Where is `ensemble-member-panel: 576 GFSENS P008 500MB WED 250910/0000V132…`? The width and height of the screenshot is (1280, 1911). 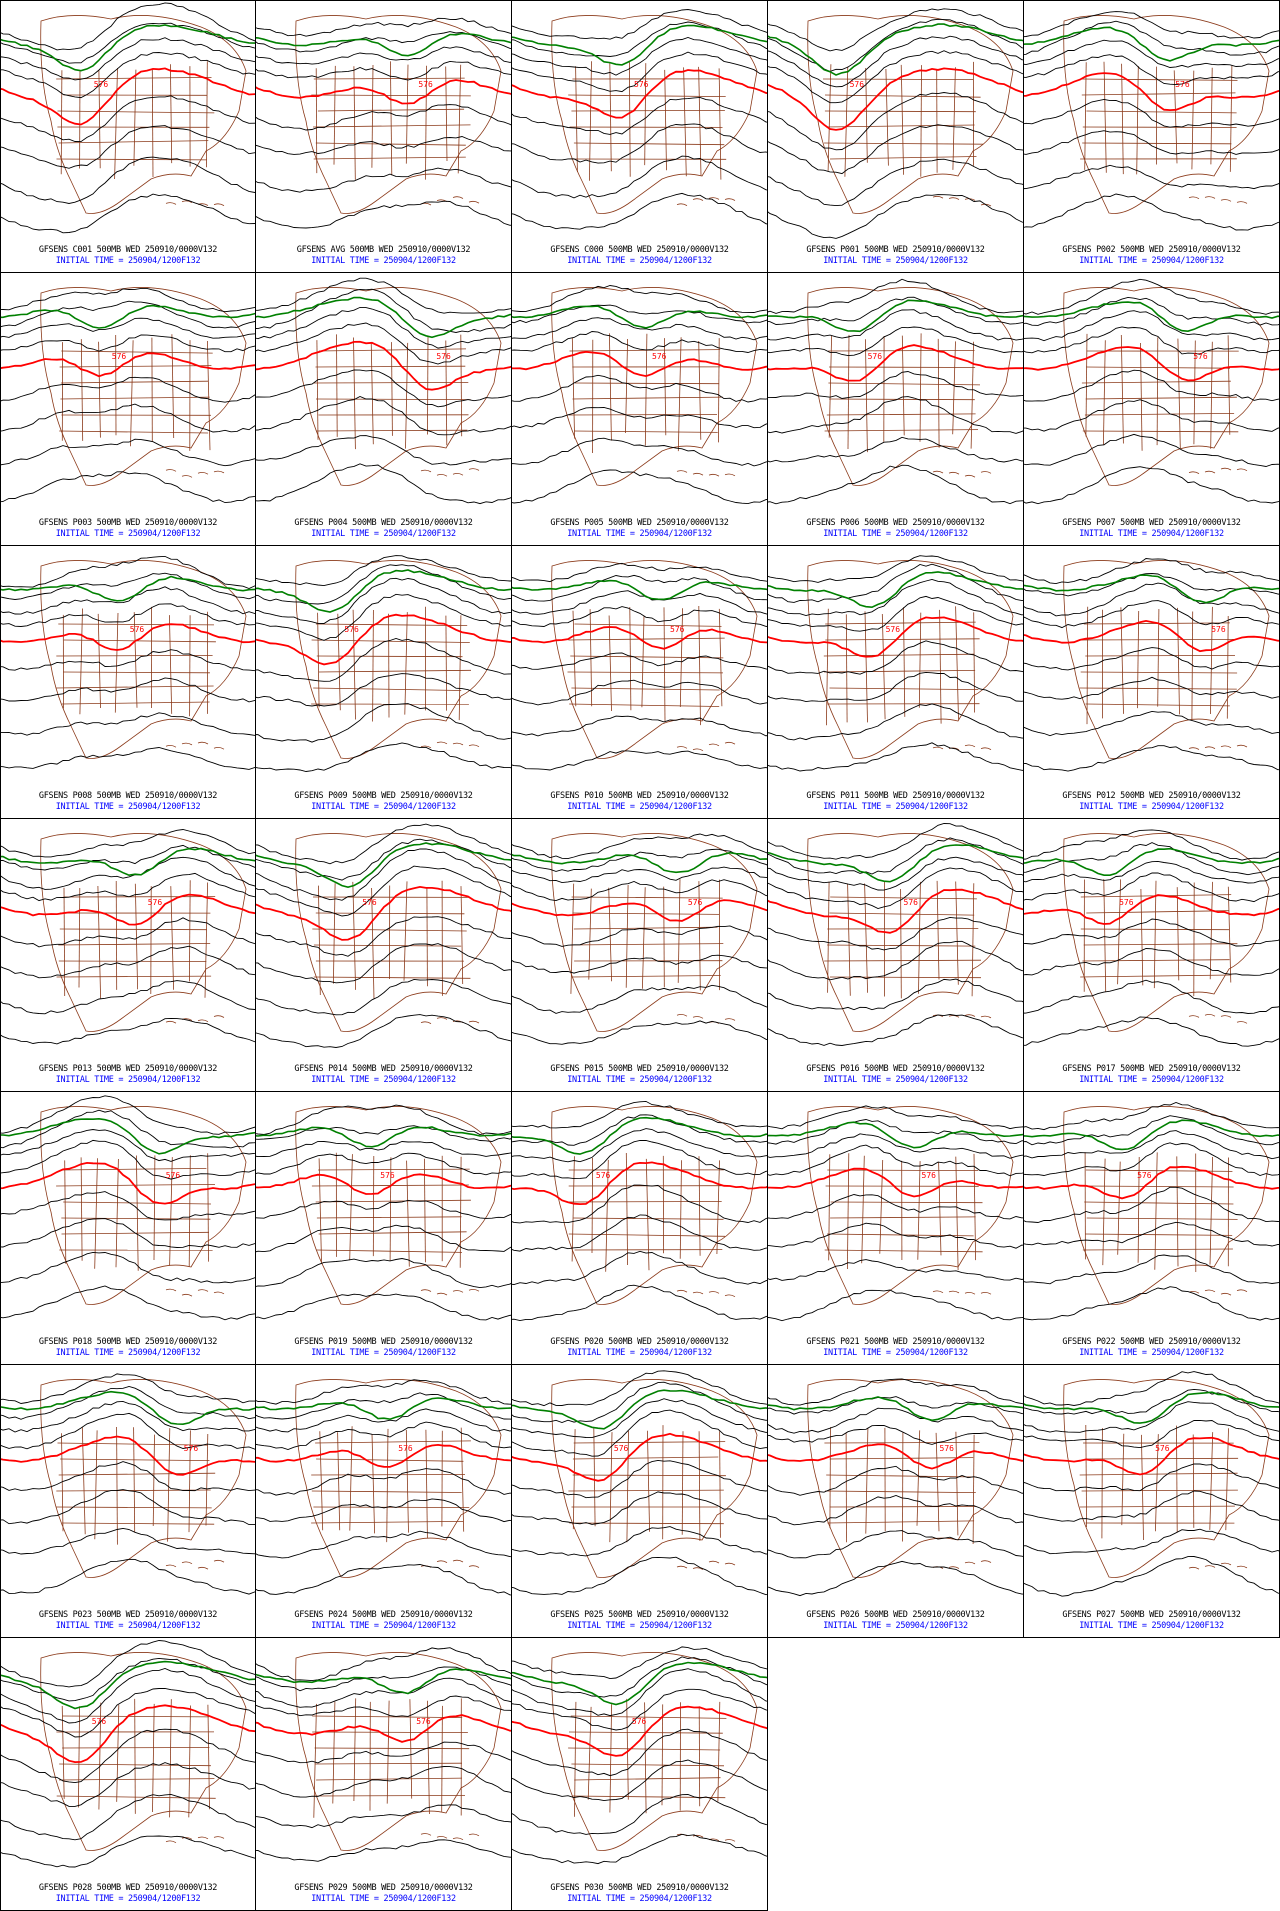
ensemble-member-panel: 576 GFSENS P008 500MB WED 250910/0000V132… is located at coordinates (128, 682).